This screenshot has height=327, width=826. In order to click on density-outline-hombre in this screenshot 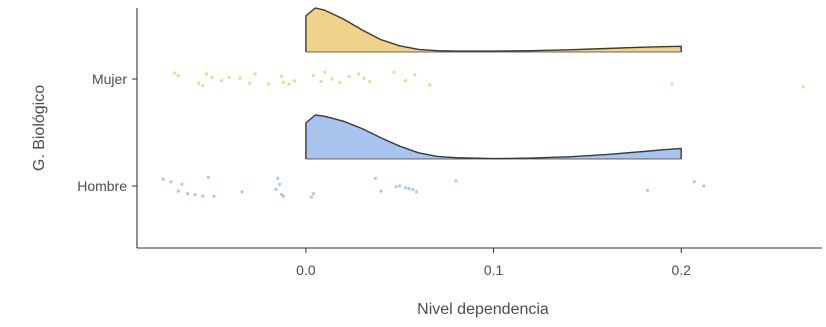, I will do `click(493, 137)`.